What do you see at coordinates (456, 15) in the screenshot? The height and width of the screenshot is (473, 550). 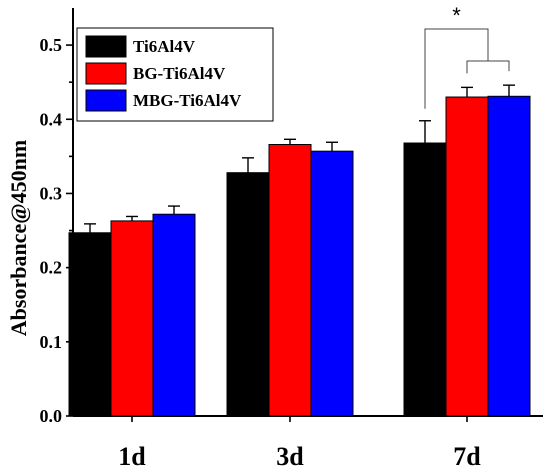 I see `significance-star: *` at bounding box center [456, 15].